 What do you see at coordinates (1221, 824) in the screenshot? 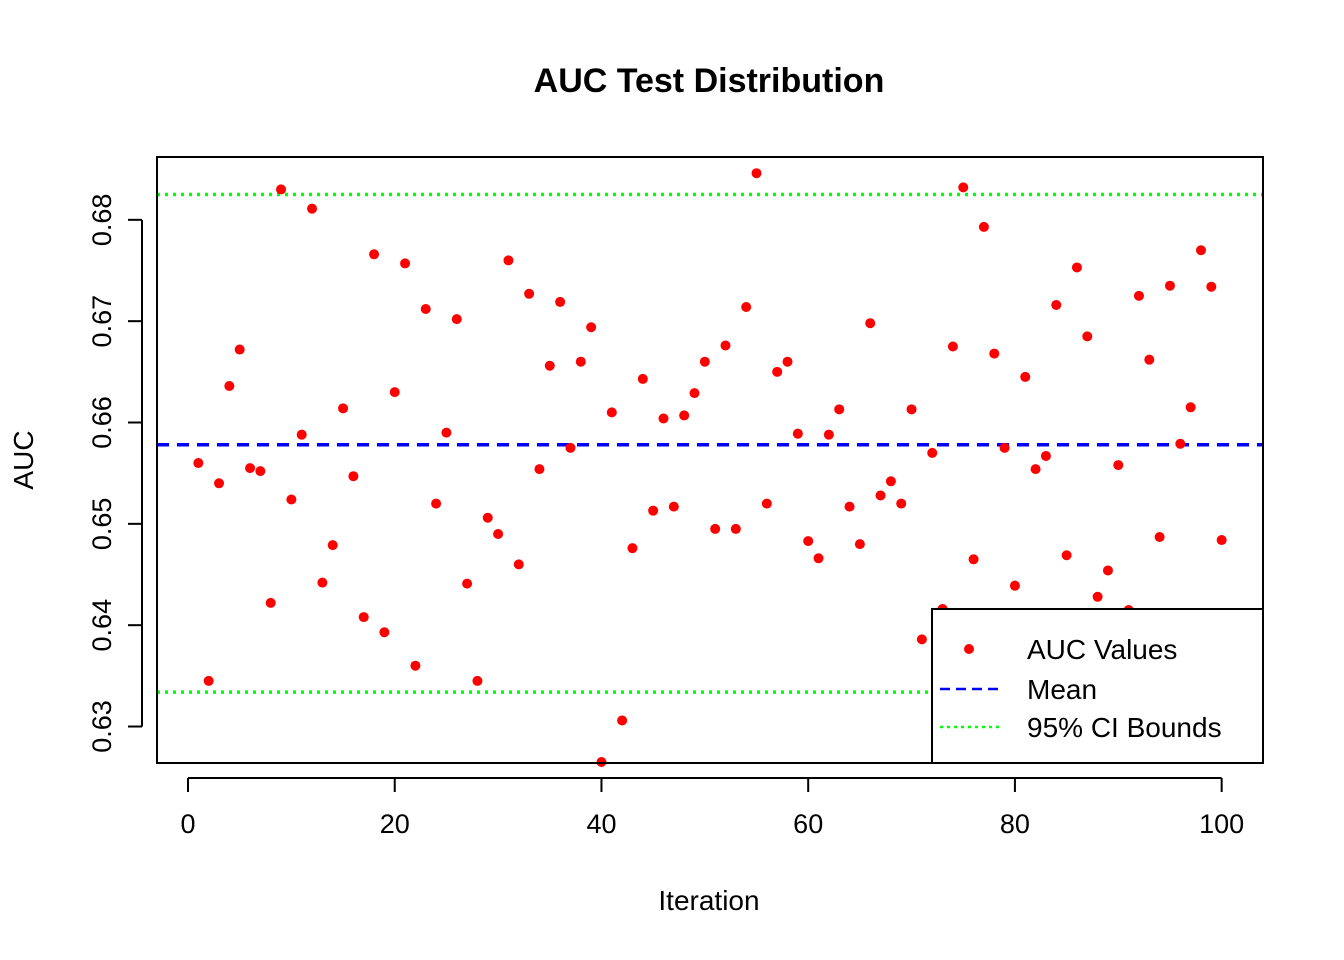
I see `x-tick-label: 100` at bounding box center [1221, 824].